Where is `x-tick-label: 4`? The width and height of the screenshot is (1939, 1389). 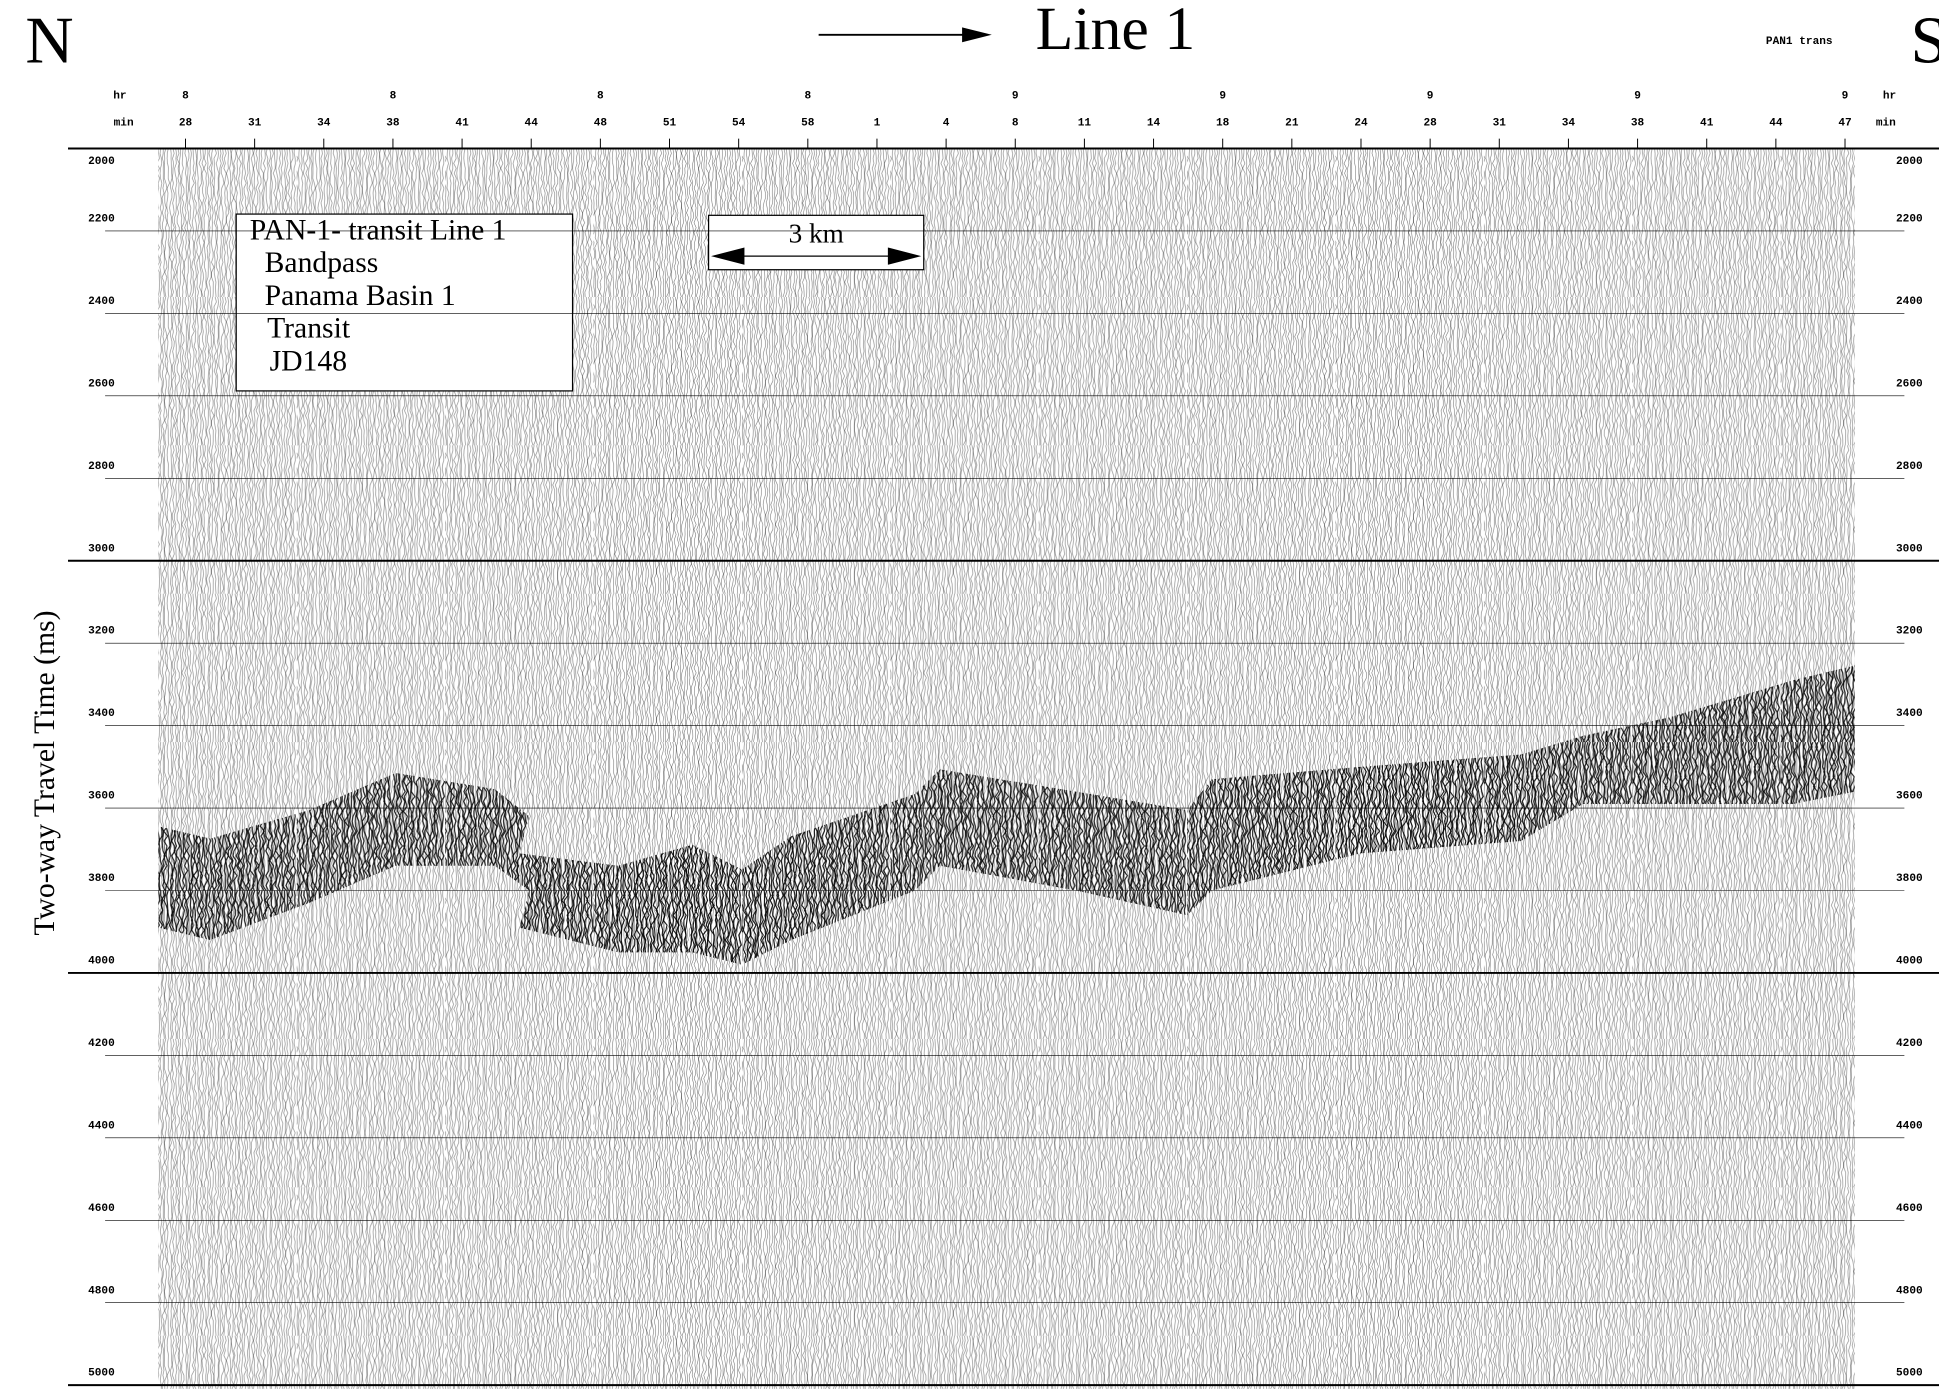
x-tick-label: 4 is located at coordinates (946, 124).